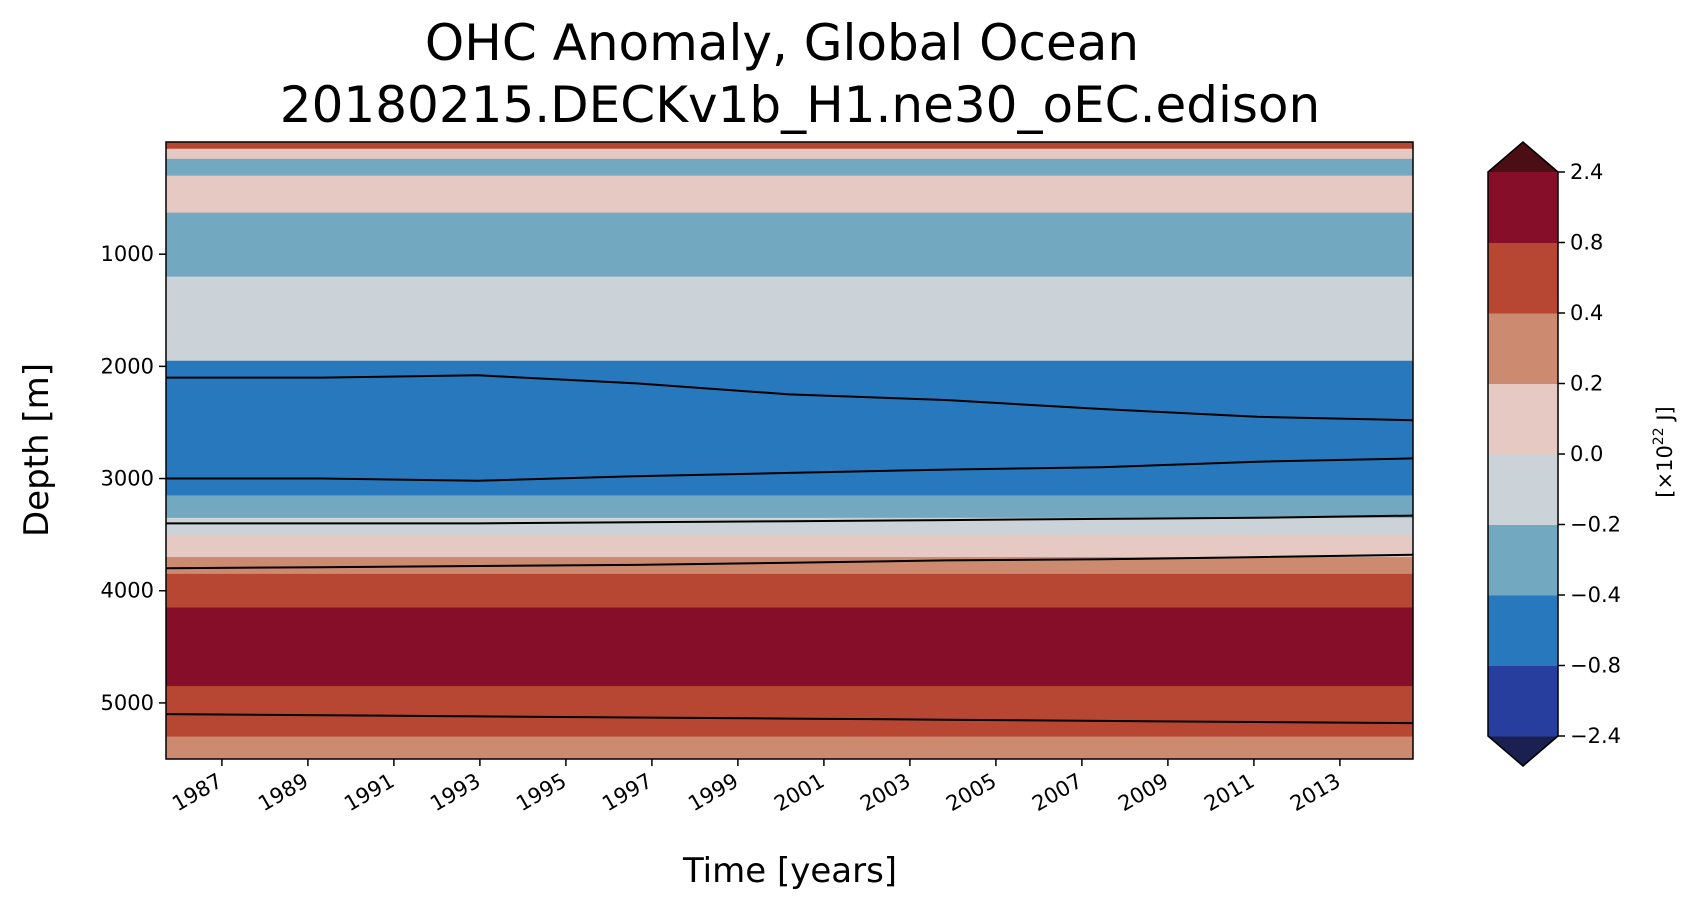  What do you see at coordinates (782, 43) in the screenshot?
I see `chart-title: OHC Anomaly, Global Ocean` at bounding box center [782, 43].